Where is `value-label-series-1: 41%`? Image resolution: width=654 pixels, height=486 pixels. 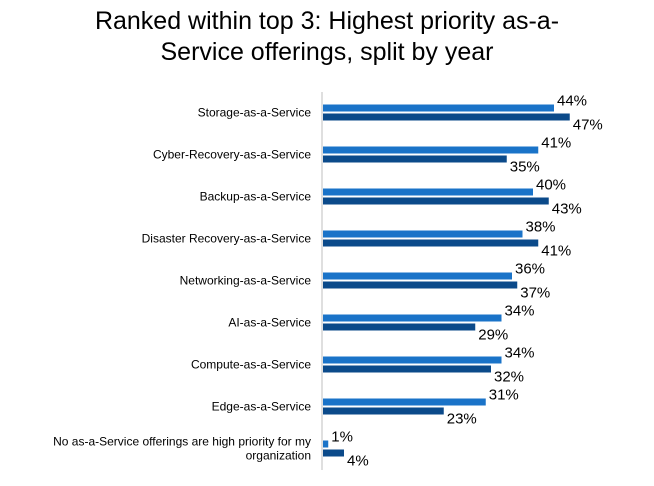 value-label-series-1: 41% is located at coordinates (556, 143).